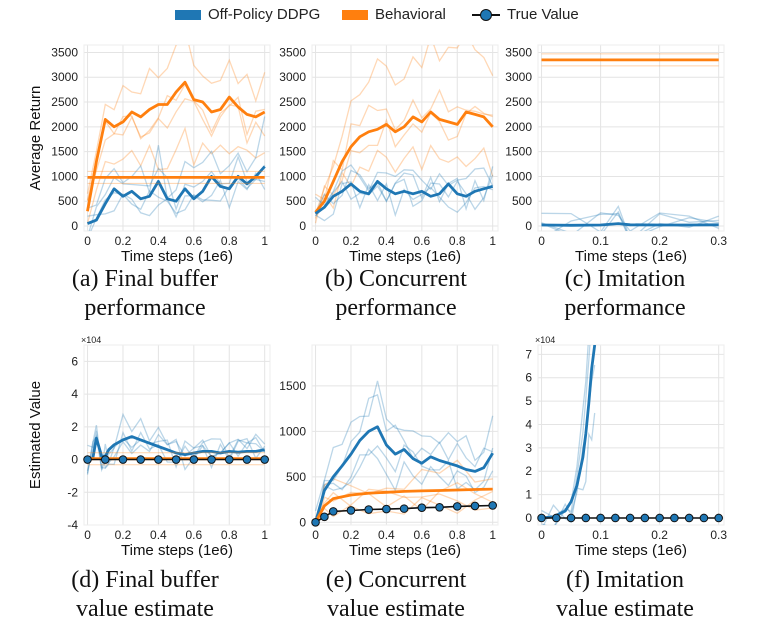 The height and width of the screenshot is (634, 761). Describe the element at coordinates (264, 241) in the screenshot. I see `x-tick-label: 1` at that location.